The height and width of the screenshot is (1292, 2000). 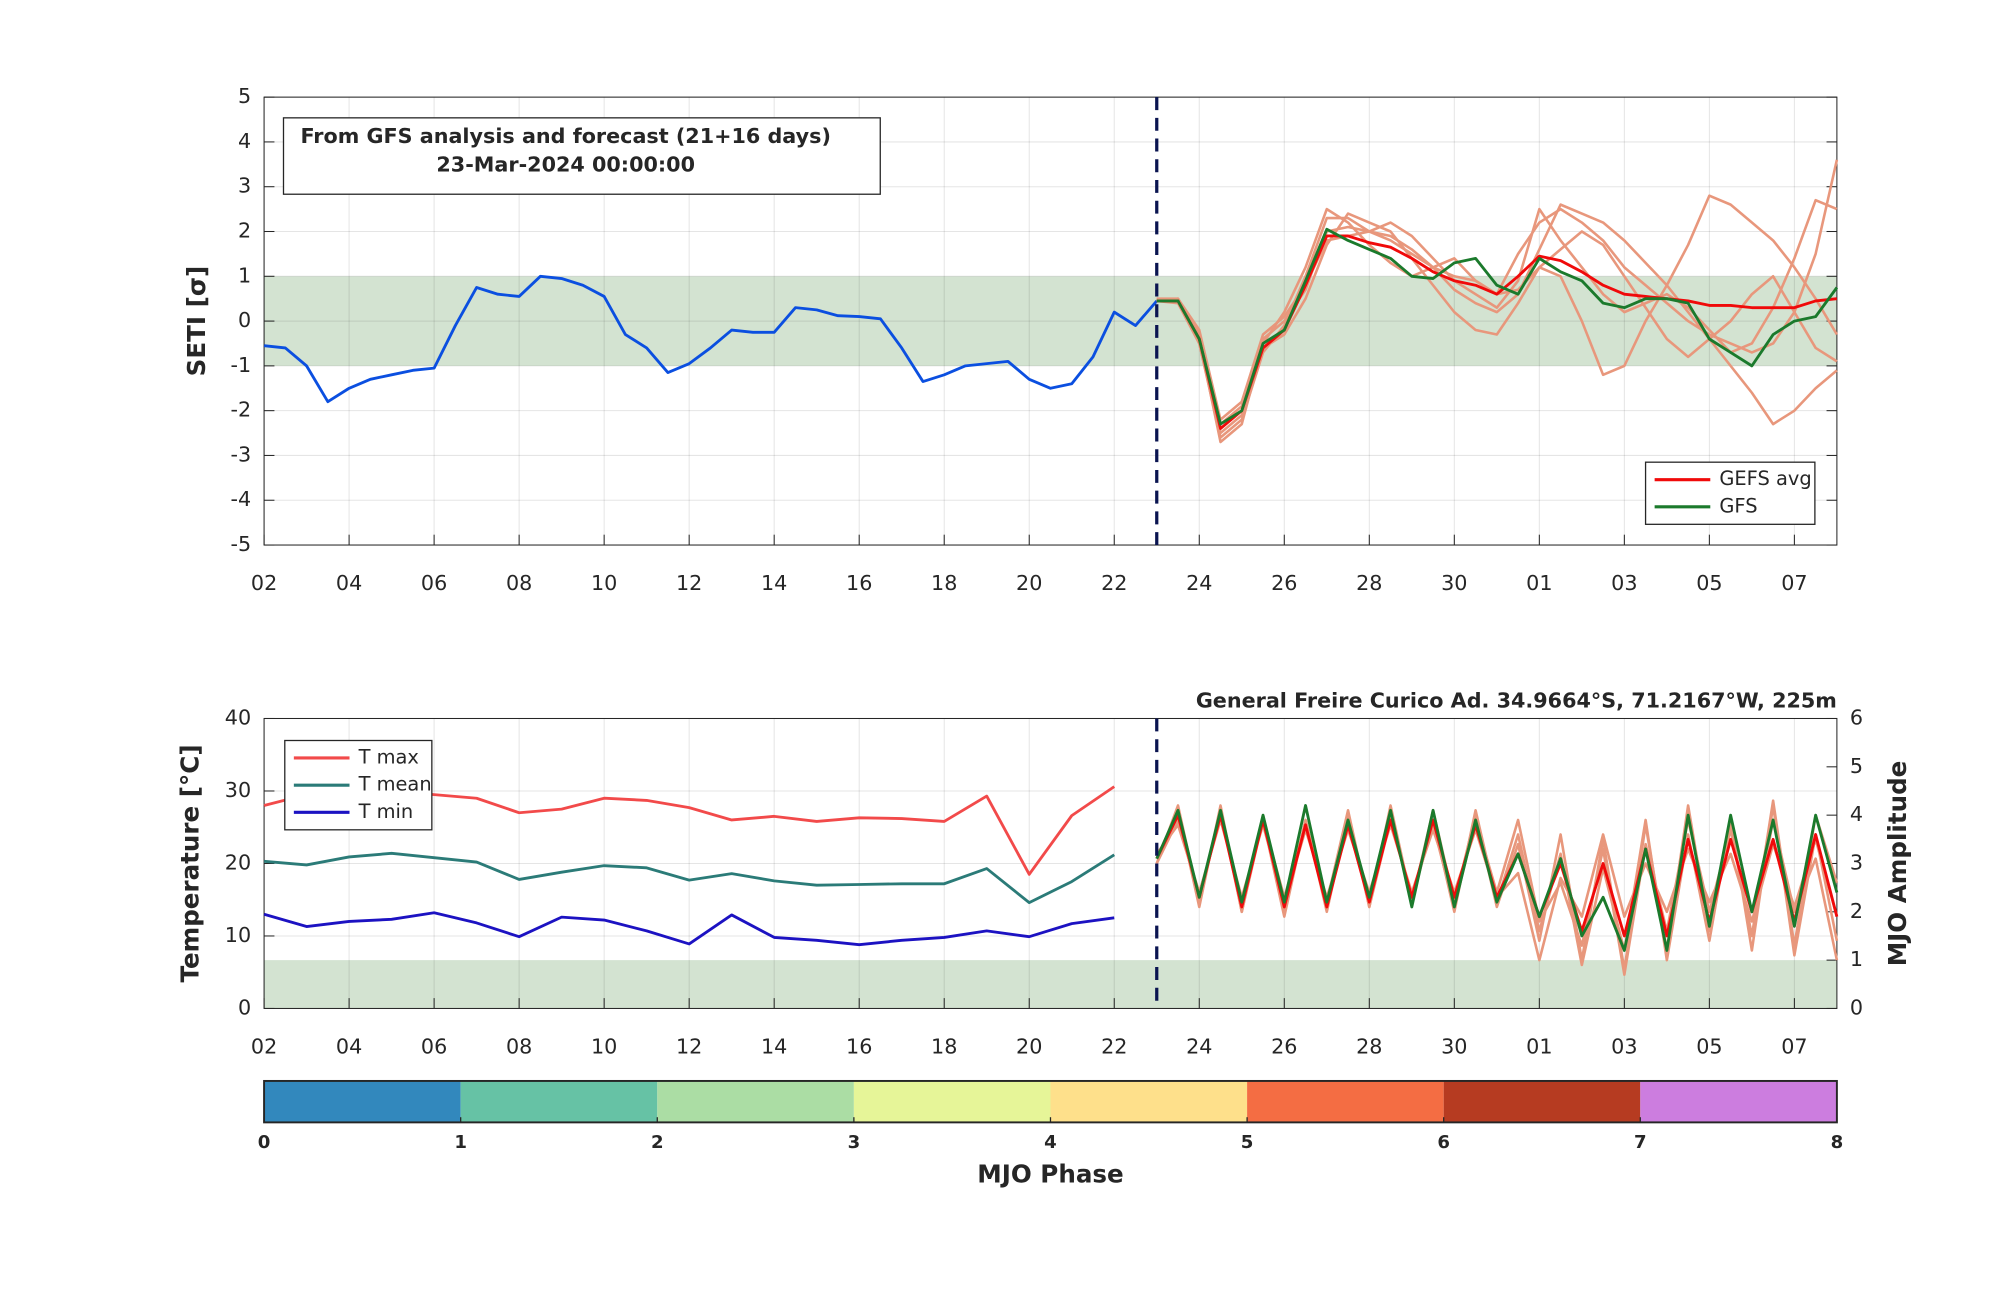 What do you see at coordinates (238, 862) in the screenshot?
I see `y-tick-label: 20` at bounding box center [238, 862].